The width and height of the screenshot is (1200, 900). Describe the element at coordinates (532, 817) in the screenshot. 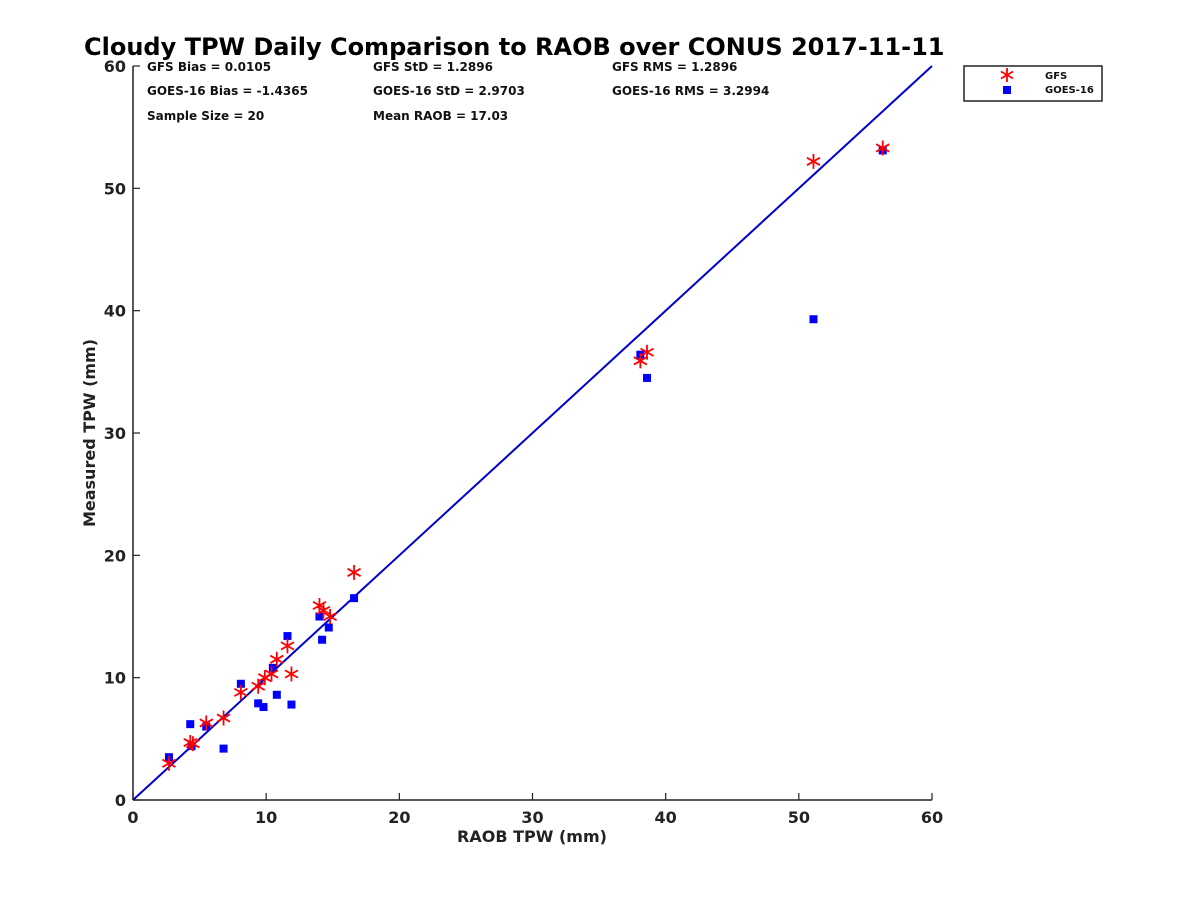

I see `x-tick-label: 30` at that location.